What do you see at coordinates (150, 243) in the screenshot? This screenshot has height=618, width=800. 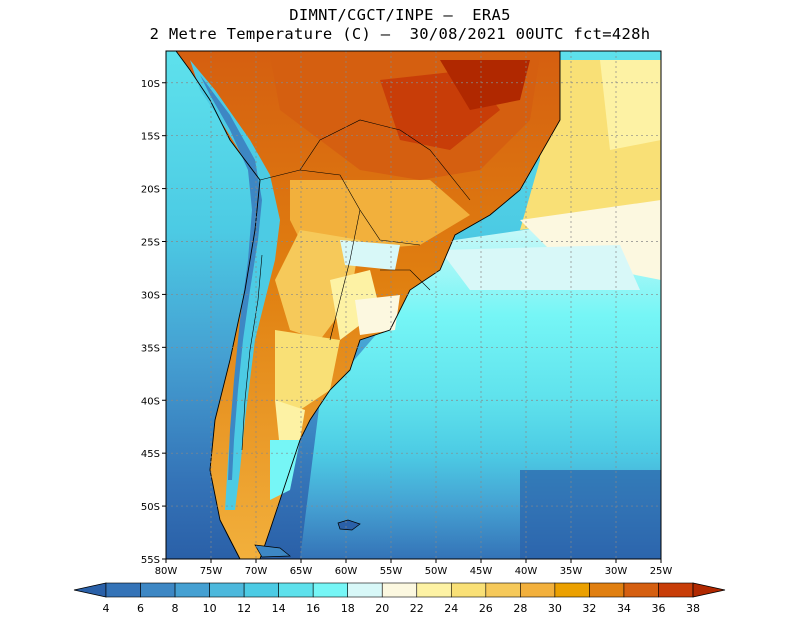 I see `lat-tick-label: 25S` at bounding box center [150, 243].